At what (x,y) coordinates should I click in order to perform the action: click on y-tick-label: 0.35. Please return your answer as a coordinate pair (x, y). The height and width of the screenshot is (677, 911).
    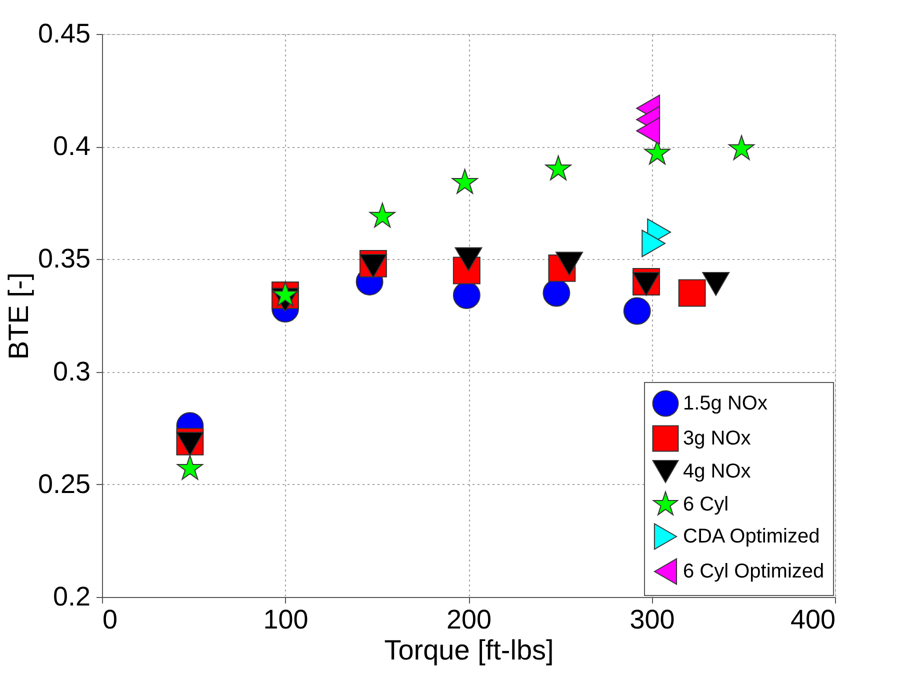
    Looking at the image, I should click on (64, 259).